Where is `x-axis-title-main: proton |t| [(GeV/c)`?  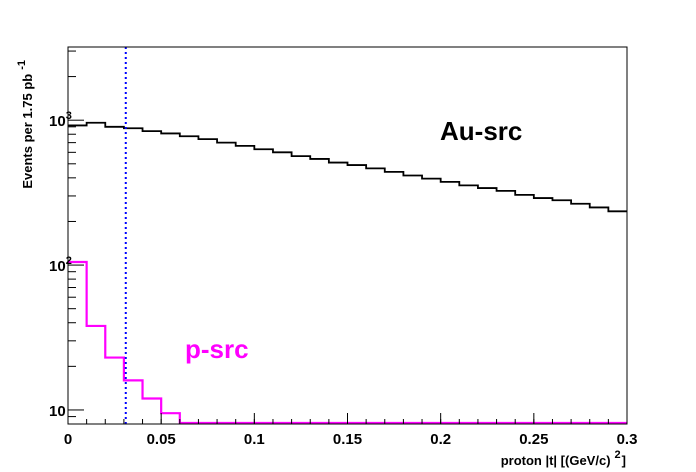
x-axis-title-main: proton |t| [(GeV/c) is located at coordinates (556, 460).